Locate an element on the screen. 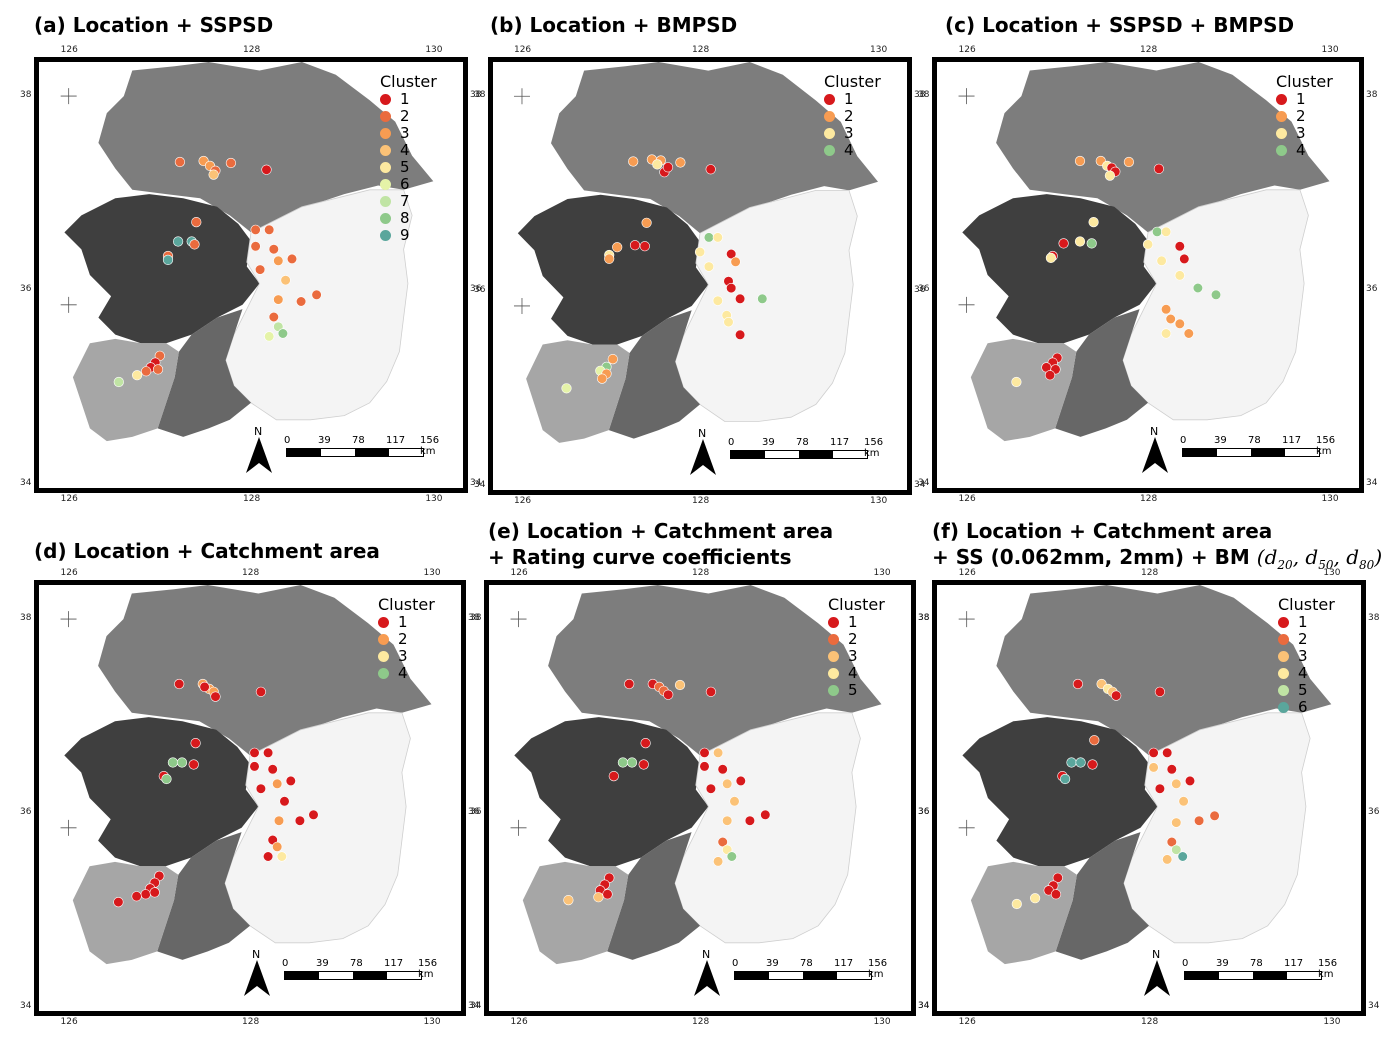  lon-tick-bottom: 126 is located at coordinates (69, 1022).